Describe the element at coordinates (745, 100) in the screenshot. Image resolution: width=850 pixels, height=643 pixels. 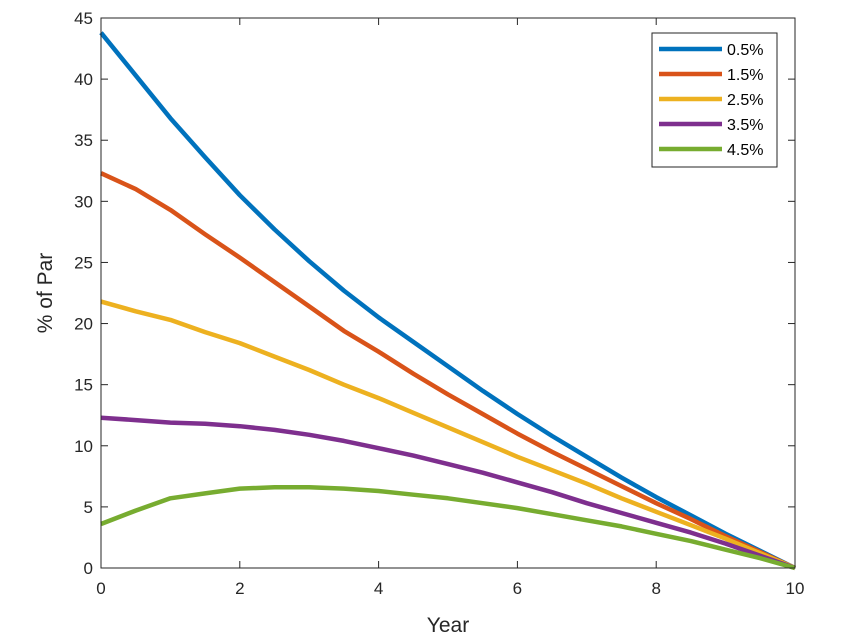
I see `legend-label-3: 2.5%` at that location.